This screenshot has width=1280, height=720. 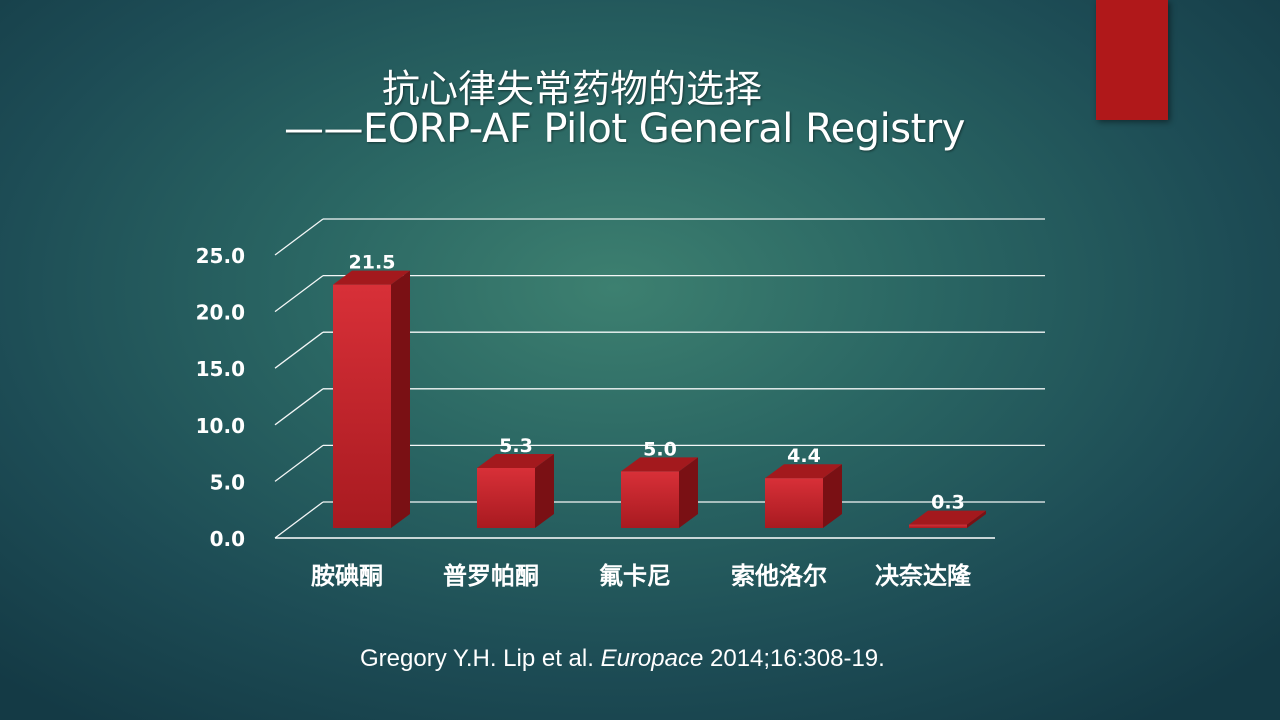 I want to click on slide-subtitle-registry: ——EORP-AF Pilot General Registry, so click(x=624, y=129).